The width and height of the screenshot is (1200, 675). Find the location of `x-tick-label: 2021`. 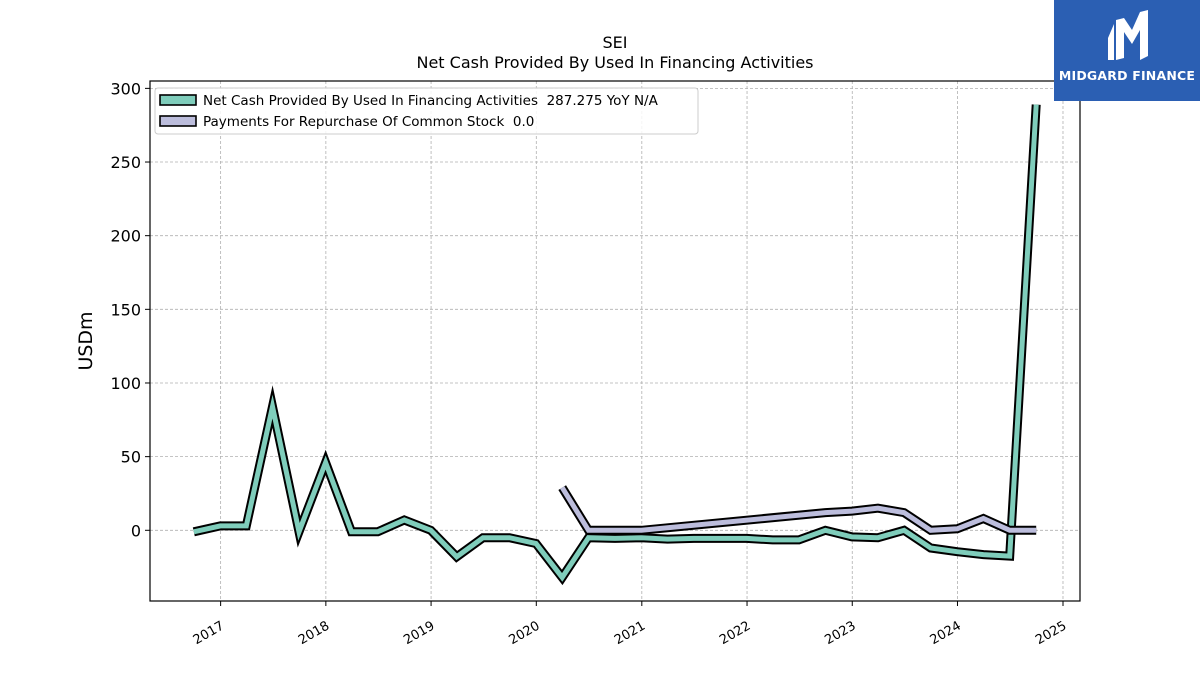

x-tick-label: 2021 is located at coordinates (630, 634).